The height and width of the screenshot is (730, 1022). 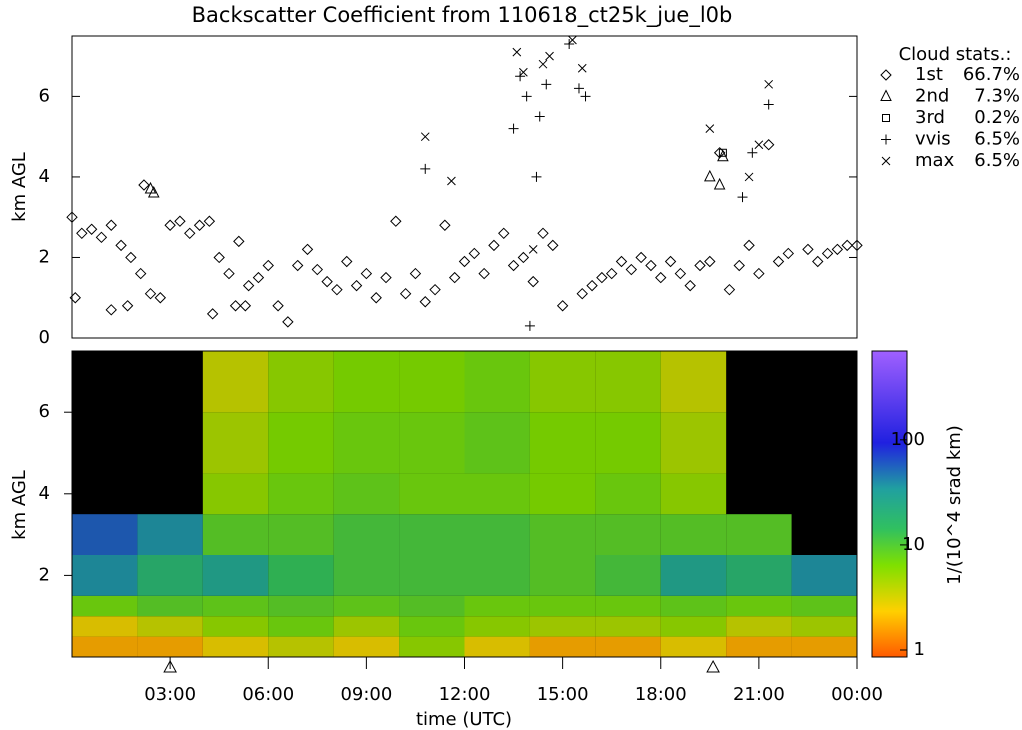 What do you see at coordinates (933, 139) in the screenshot?
I see `legend-label: vvis` at bounding box center [933, 139].